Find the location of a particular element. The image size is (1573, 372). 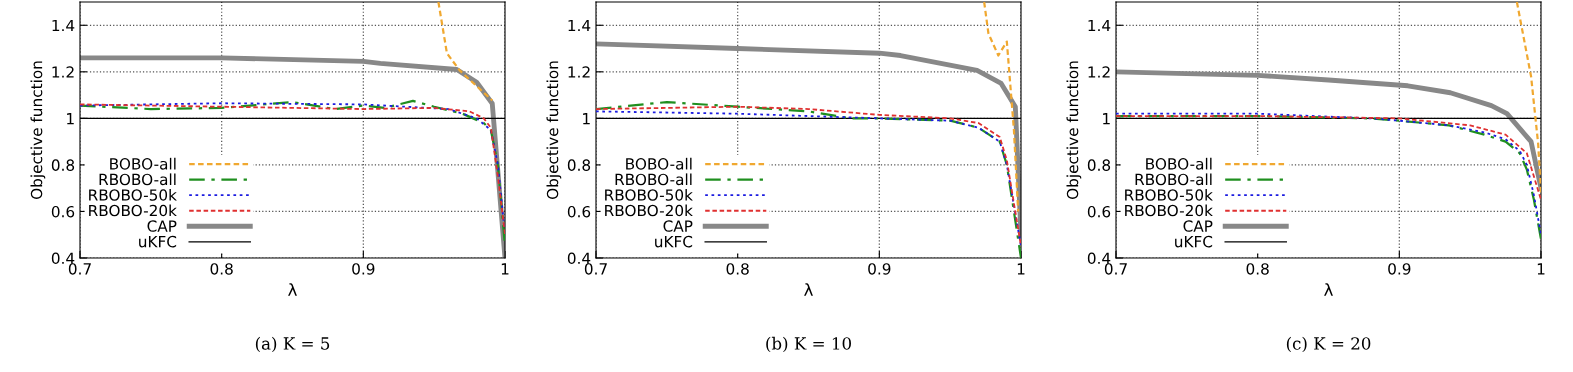

text: (a) K = 5 is located at coordinates (292, 344).